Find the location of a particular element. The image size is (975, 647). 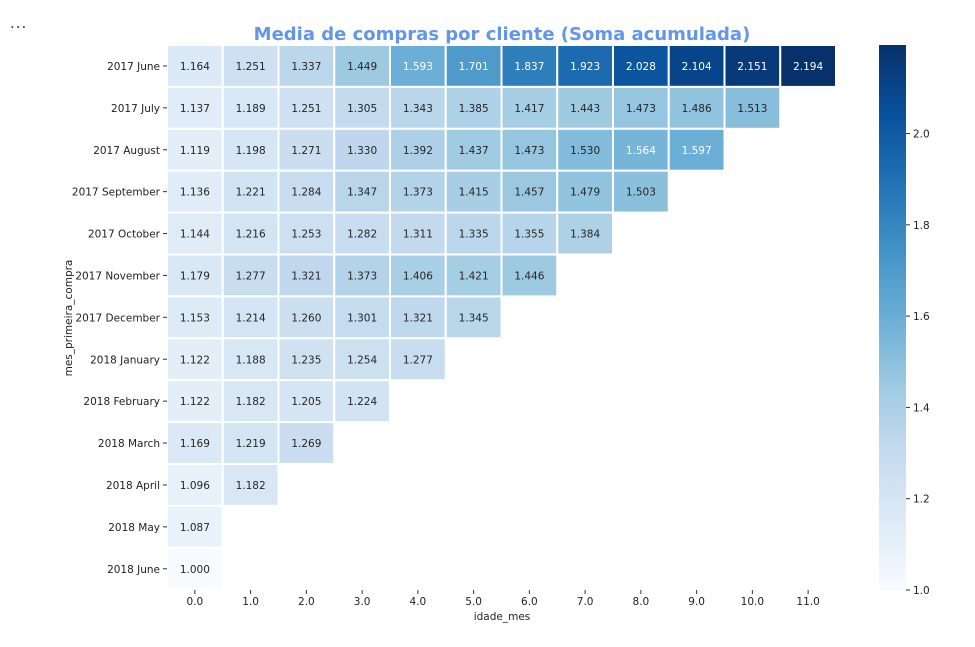

cell-value-label: 1.301 is located at coordinates (362, 318).